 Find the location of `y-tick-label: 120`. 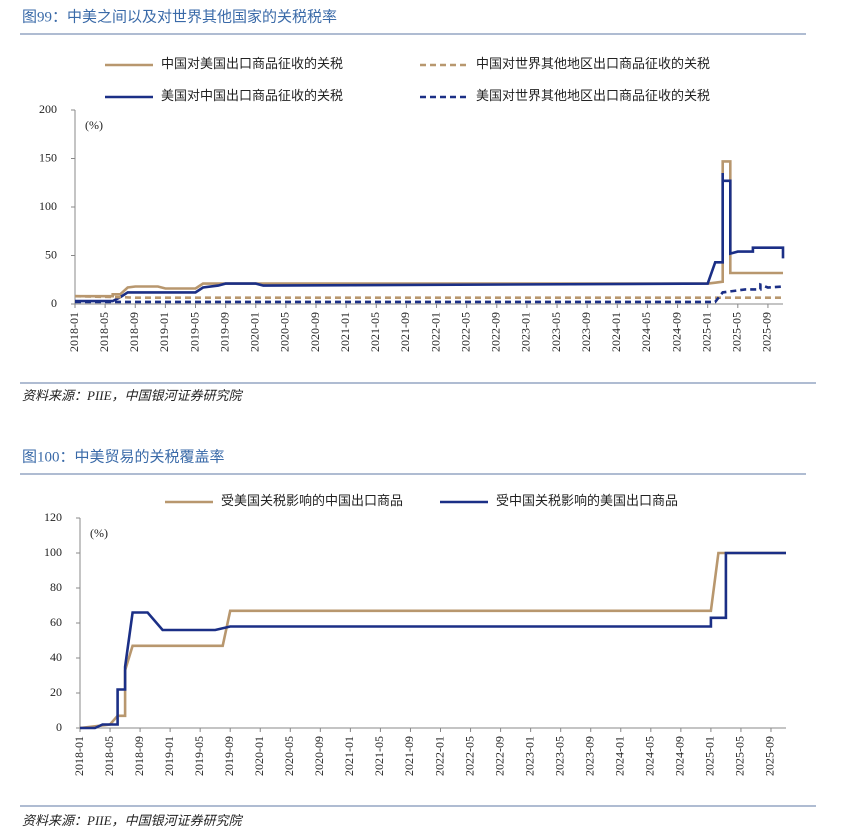

y-tick-label: 120 is located at coordinates (53, 517).